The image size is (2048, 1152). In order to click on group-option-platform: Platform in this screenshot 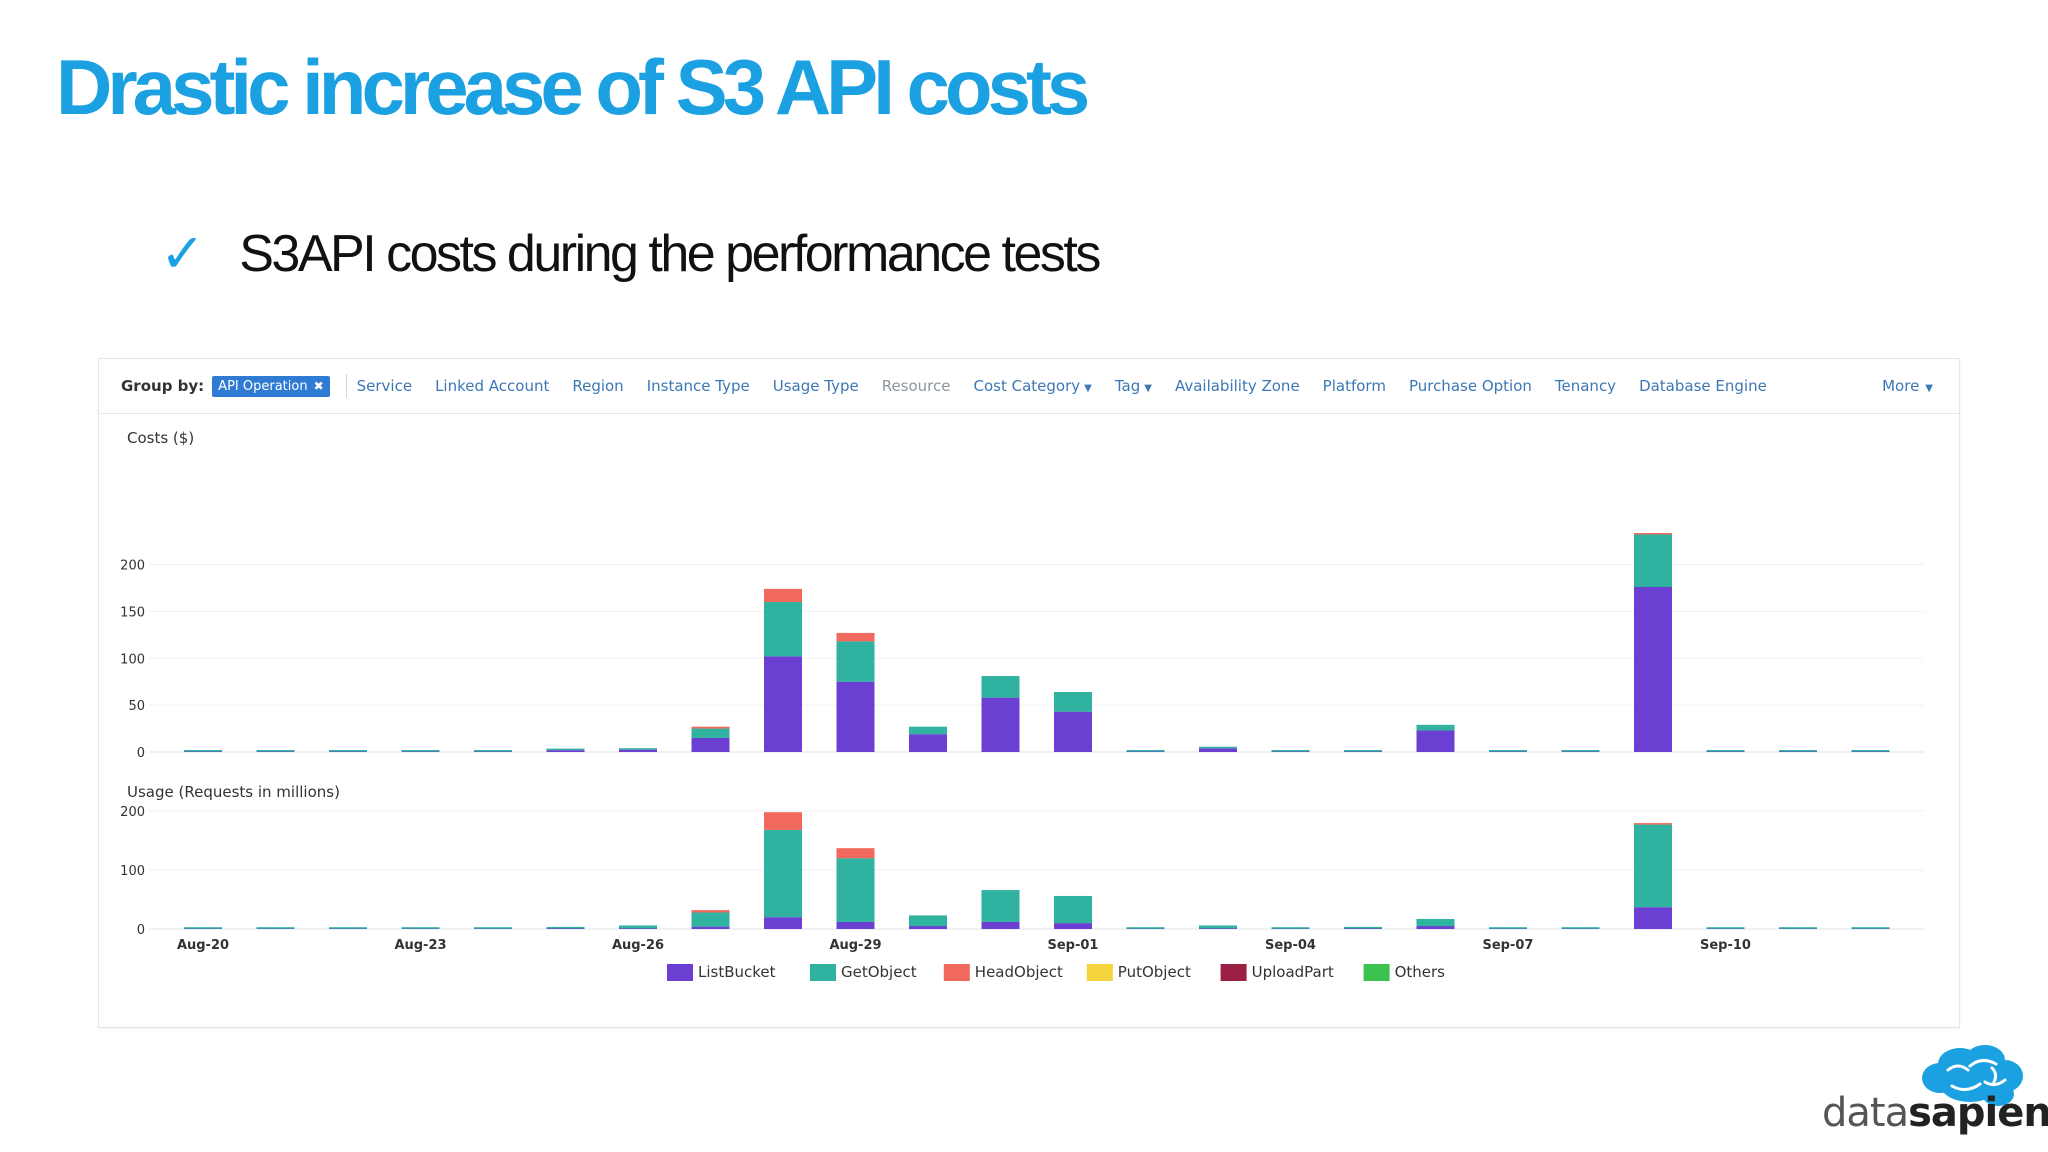, I will do `click(1354, 386)`.